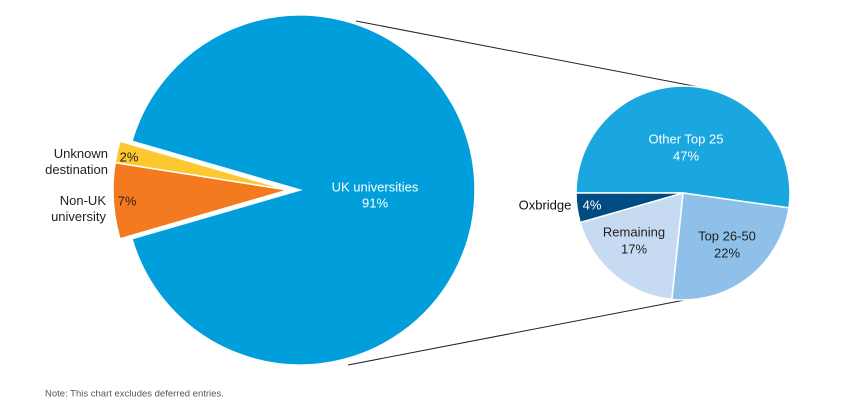  I want to click on slice-label: Top 26-50, so click(727, 235).